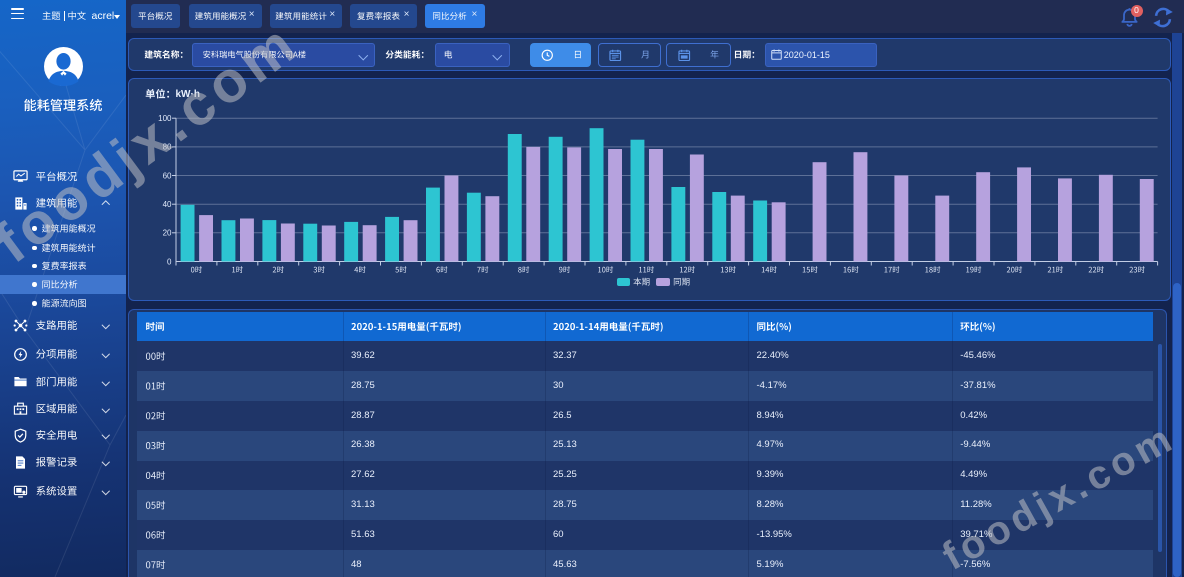 The width and height of the screenshot is (1184, 577). Describe the element at coordinates (165, 118) in the screenshot. I see `svg-text: 100` at that location.